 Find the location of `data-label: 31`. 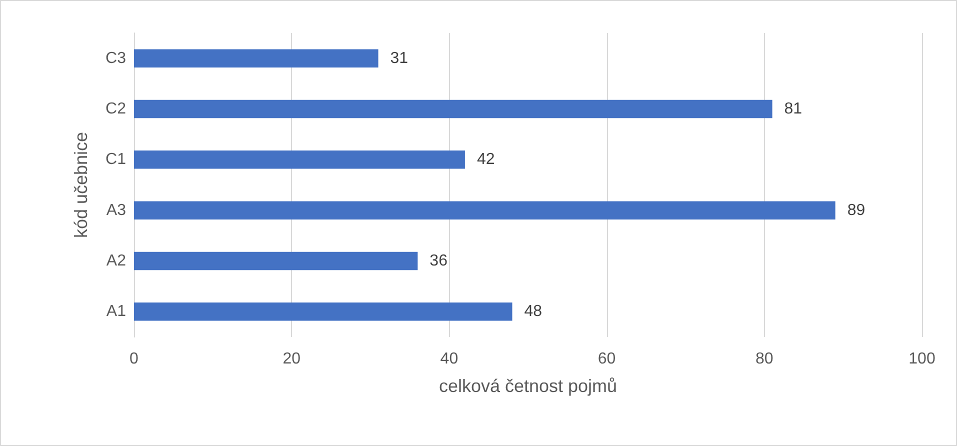

data-label: 31 is located at coordinates (399, 58).